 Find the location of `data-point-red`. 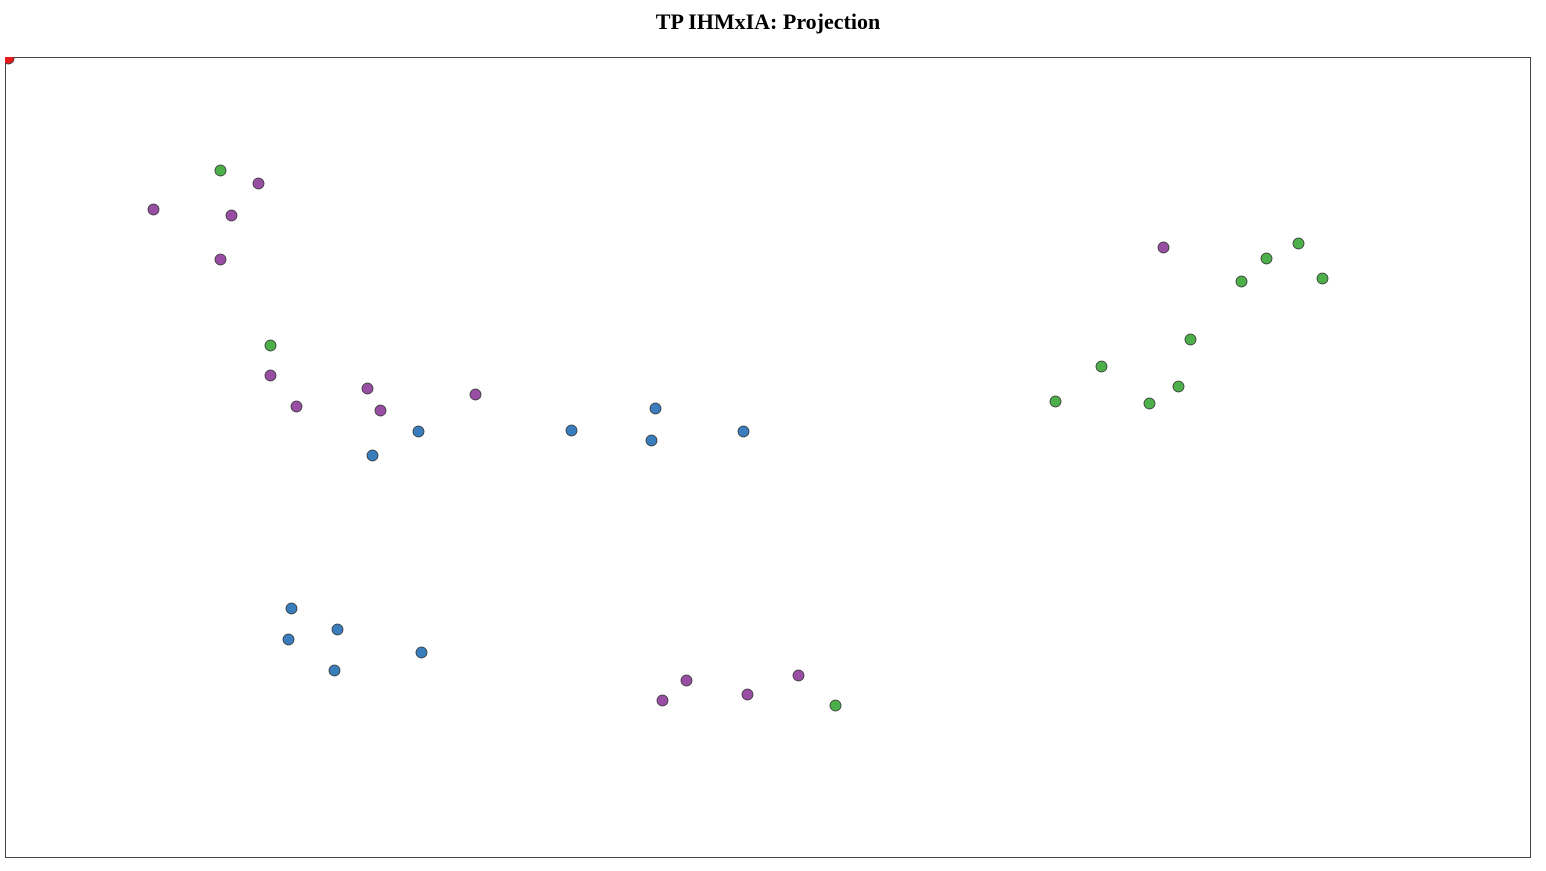

data-point-red is located at coordinates (9, 59).